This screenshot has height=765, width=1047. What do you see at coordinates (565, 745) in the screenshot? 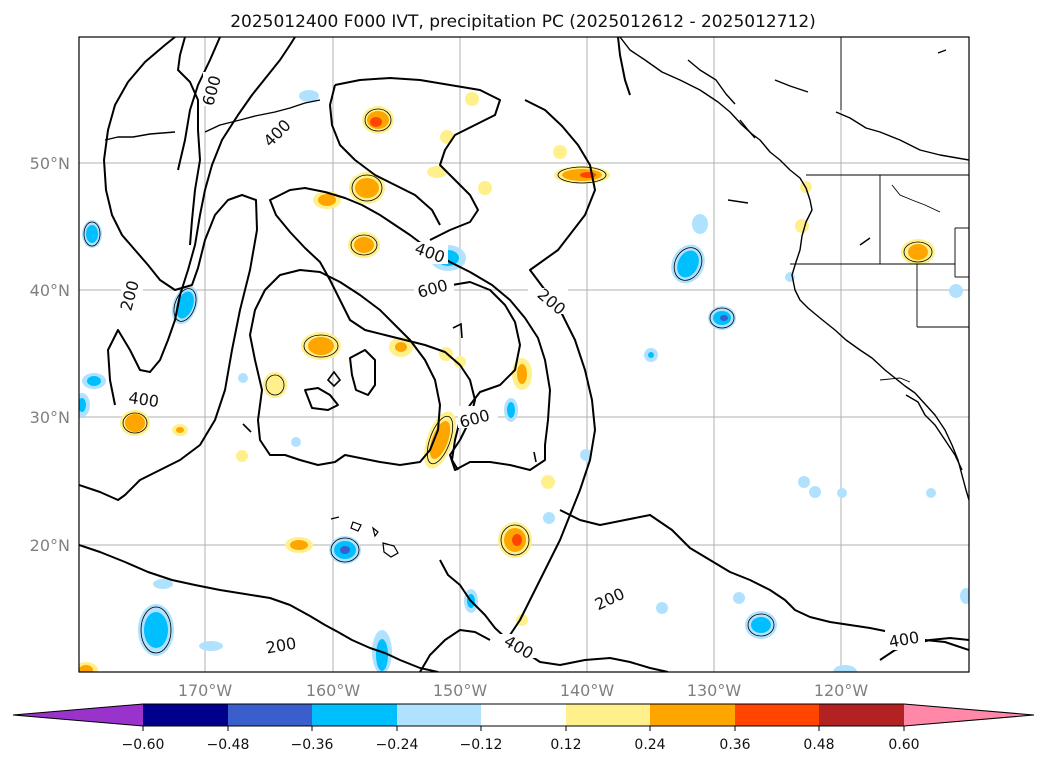
I see `colorbar-tick-label: 0.12` at bounding box center [565, 745].